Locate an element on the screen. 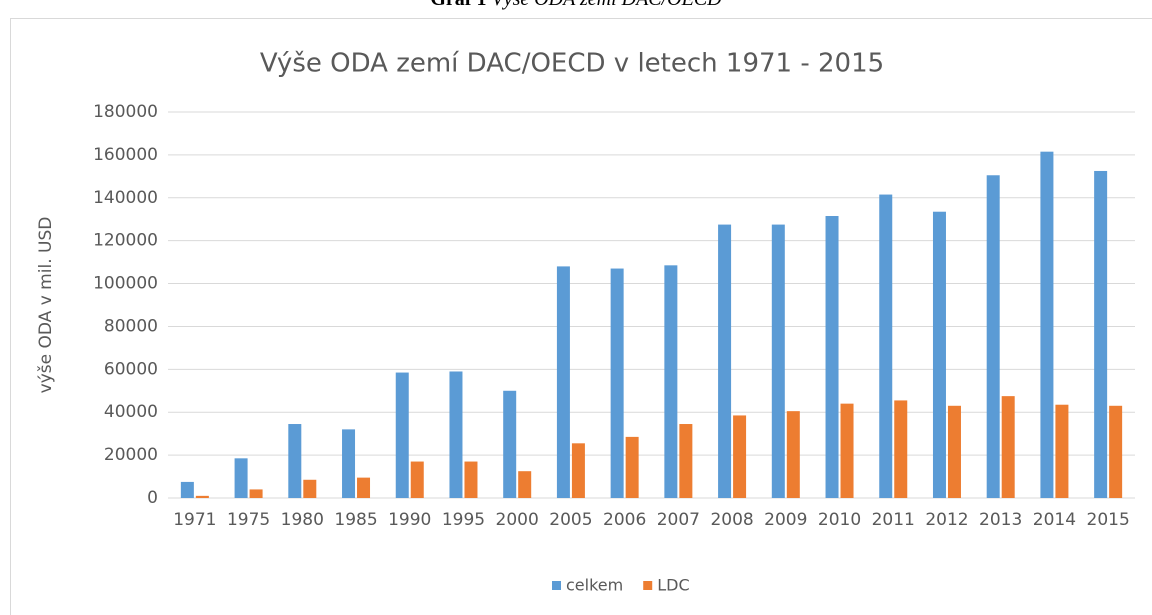  caption-label: Graf 1 is located at coordinates (458, 5).